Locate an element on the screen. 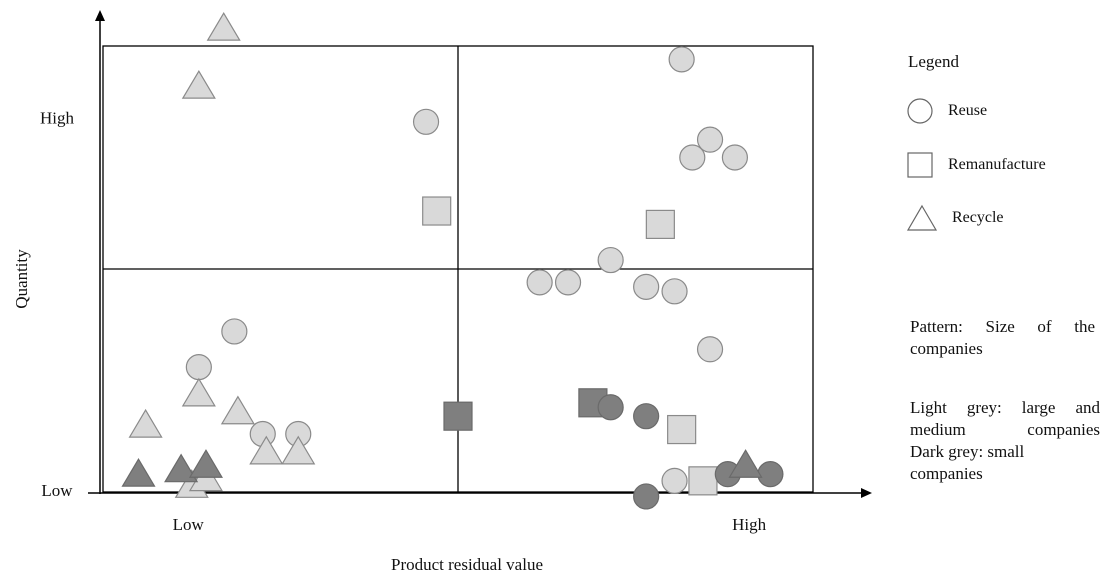 This screenshot has width=1104, height=574. pattern-note-line1: Pattern: Size of the is located at coordinates (1002, 326).